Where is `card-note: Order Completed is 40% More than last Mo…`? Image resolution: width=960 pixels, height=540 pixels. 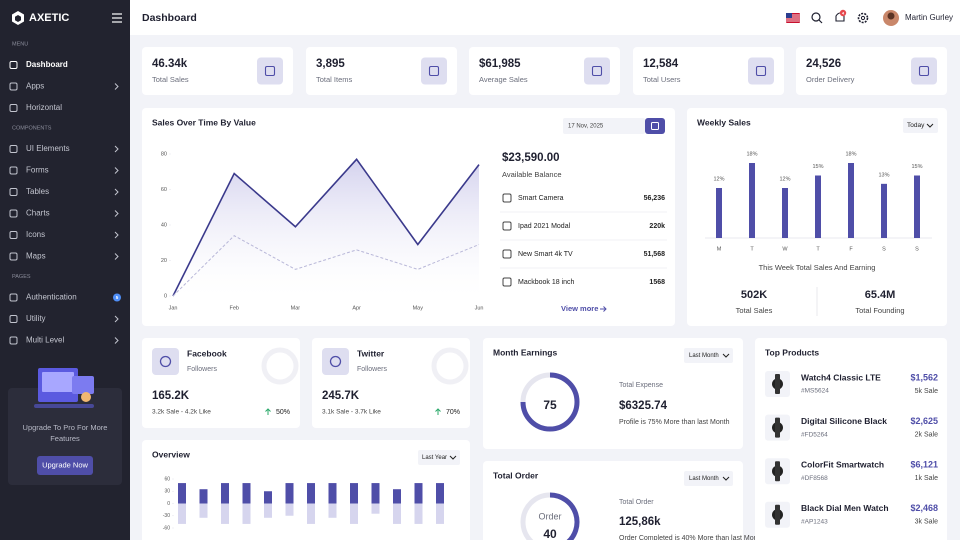 card-note: Order Completed is 40% More than last Mo… is located at coordinates (691, 537).